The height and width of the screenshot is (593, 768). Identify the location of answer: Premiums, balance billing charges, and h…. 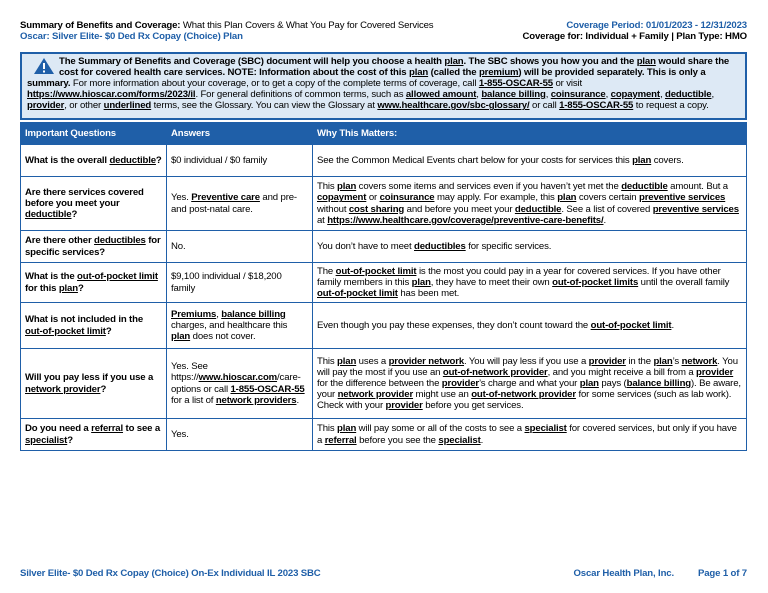
(239, 325).